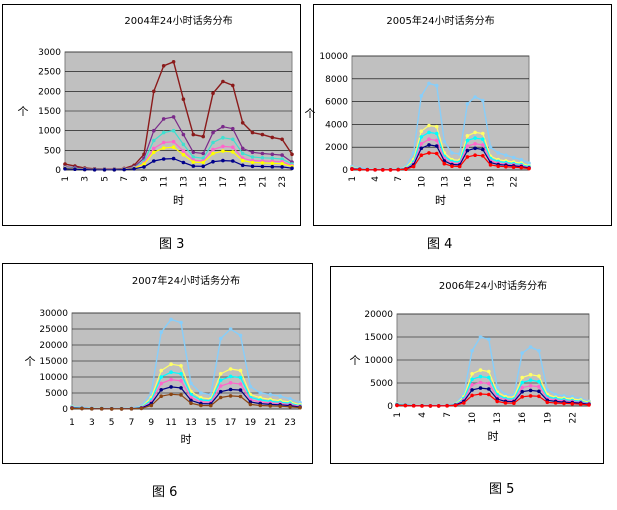 This screenshot has width=617, height=510. I want to click on y-tick-label: 5000, so click(56, 394).